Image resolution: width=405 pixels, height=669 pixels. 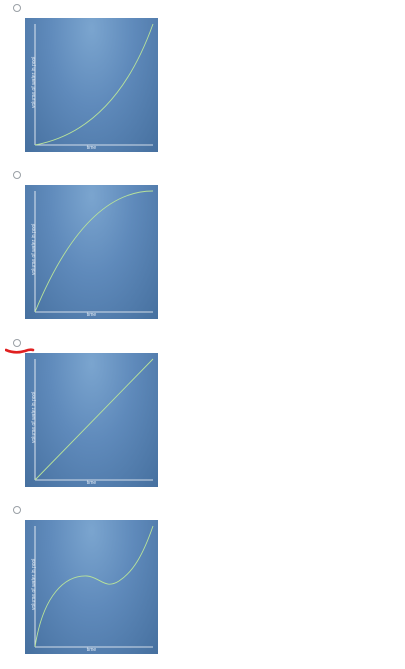 I want to click on graph-option-1: volume of water in pool time, so click(x=91, y=85).